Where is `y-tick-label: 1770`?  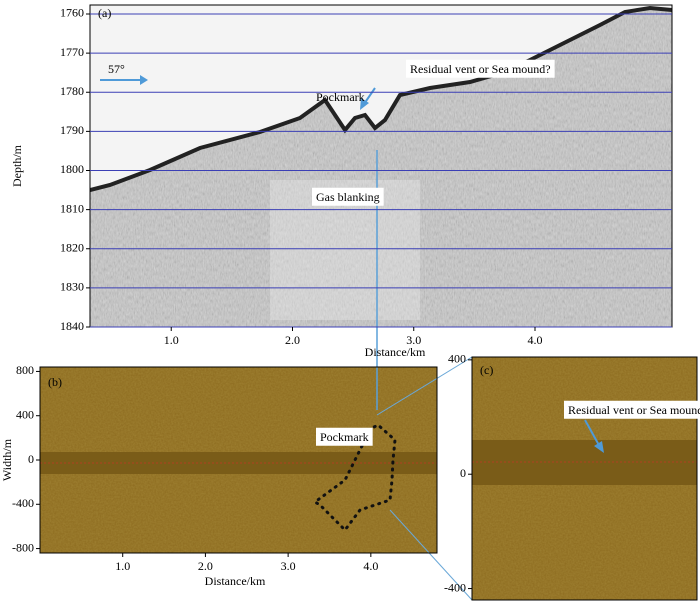 y-tick-label: 1770 is located at coordinates (72, 52).